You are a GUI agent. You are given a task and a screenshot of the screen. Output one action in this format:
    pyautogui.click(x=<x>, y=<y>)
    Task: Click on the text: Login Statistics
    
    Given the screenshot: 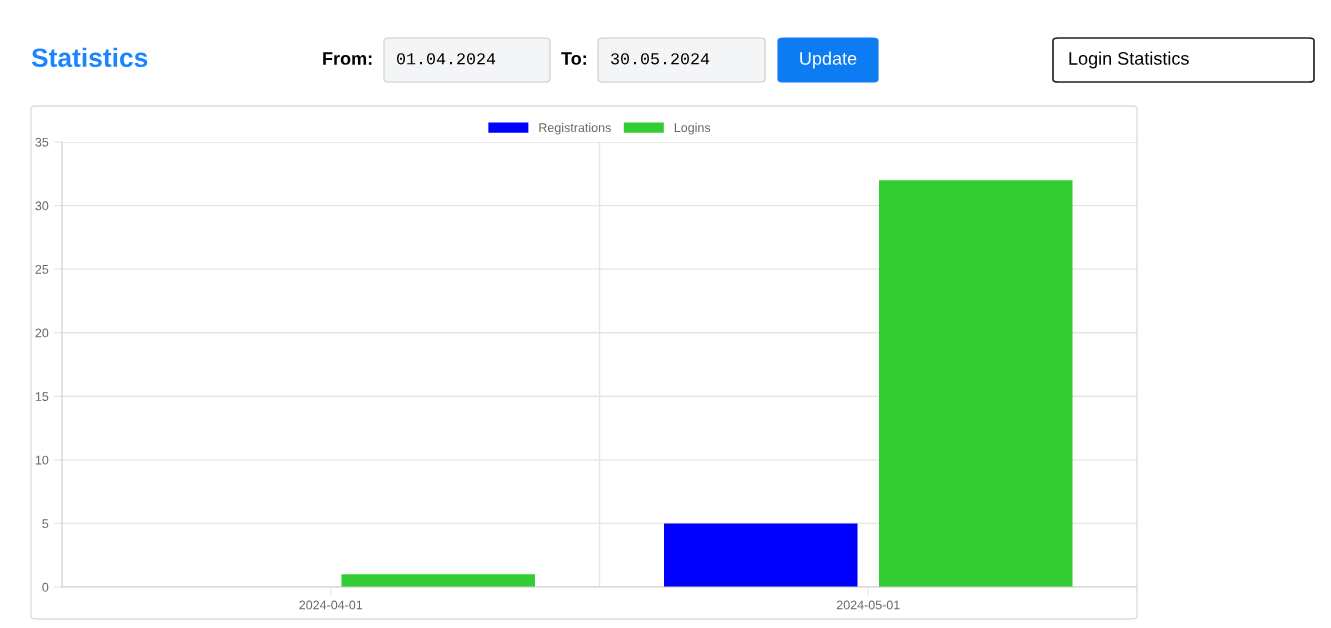 What is the action you would take?
    pyautogui.click(x=1129, y=60)
    